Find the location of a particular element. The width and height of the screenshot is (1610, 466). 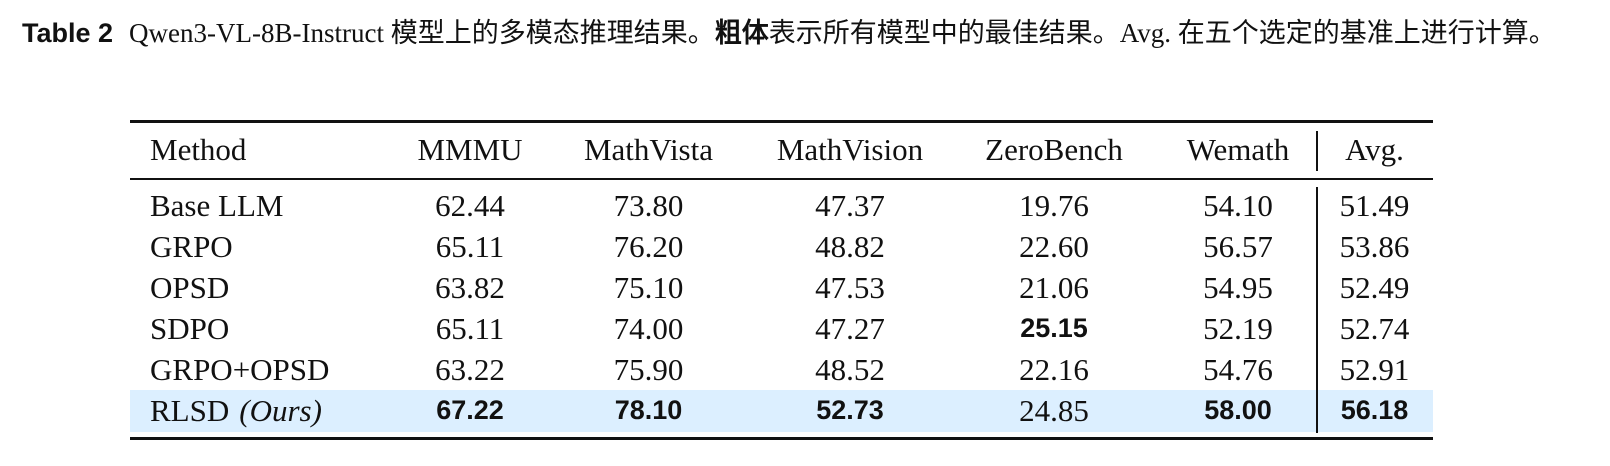

value-cell: 19.76 is located at coordinates (1054, 205).